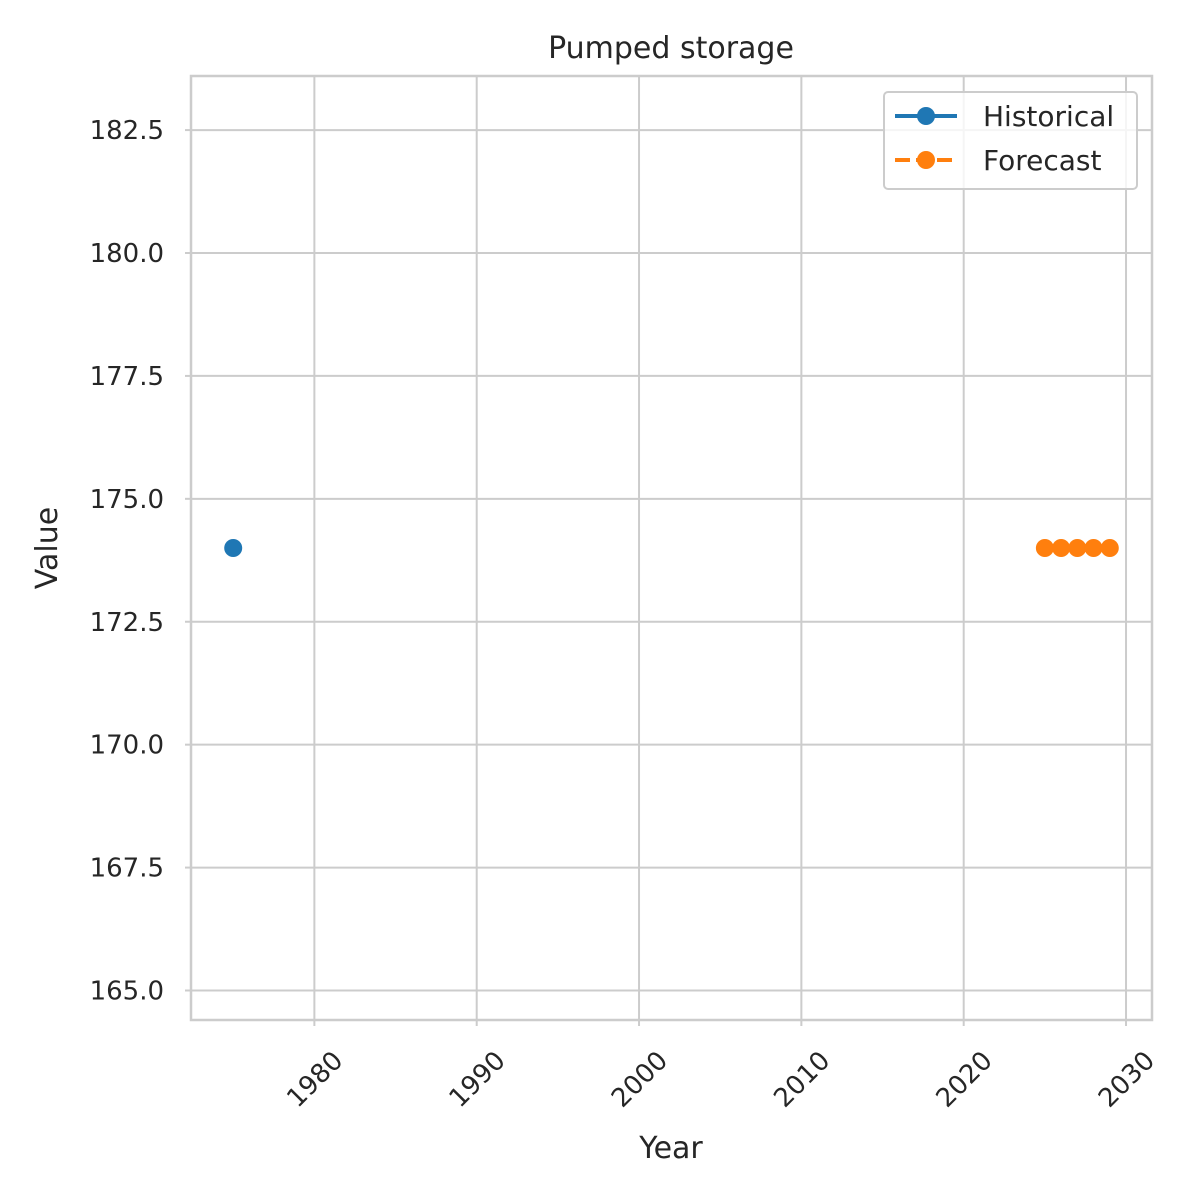 The width and height of the screenshot is (1200, 1200). I want to click on y-tick-label: 165.0, so click(127, 992).